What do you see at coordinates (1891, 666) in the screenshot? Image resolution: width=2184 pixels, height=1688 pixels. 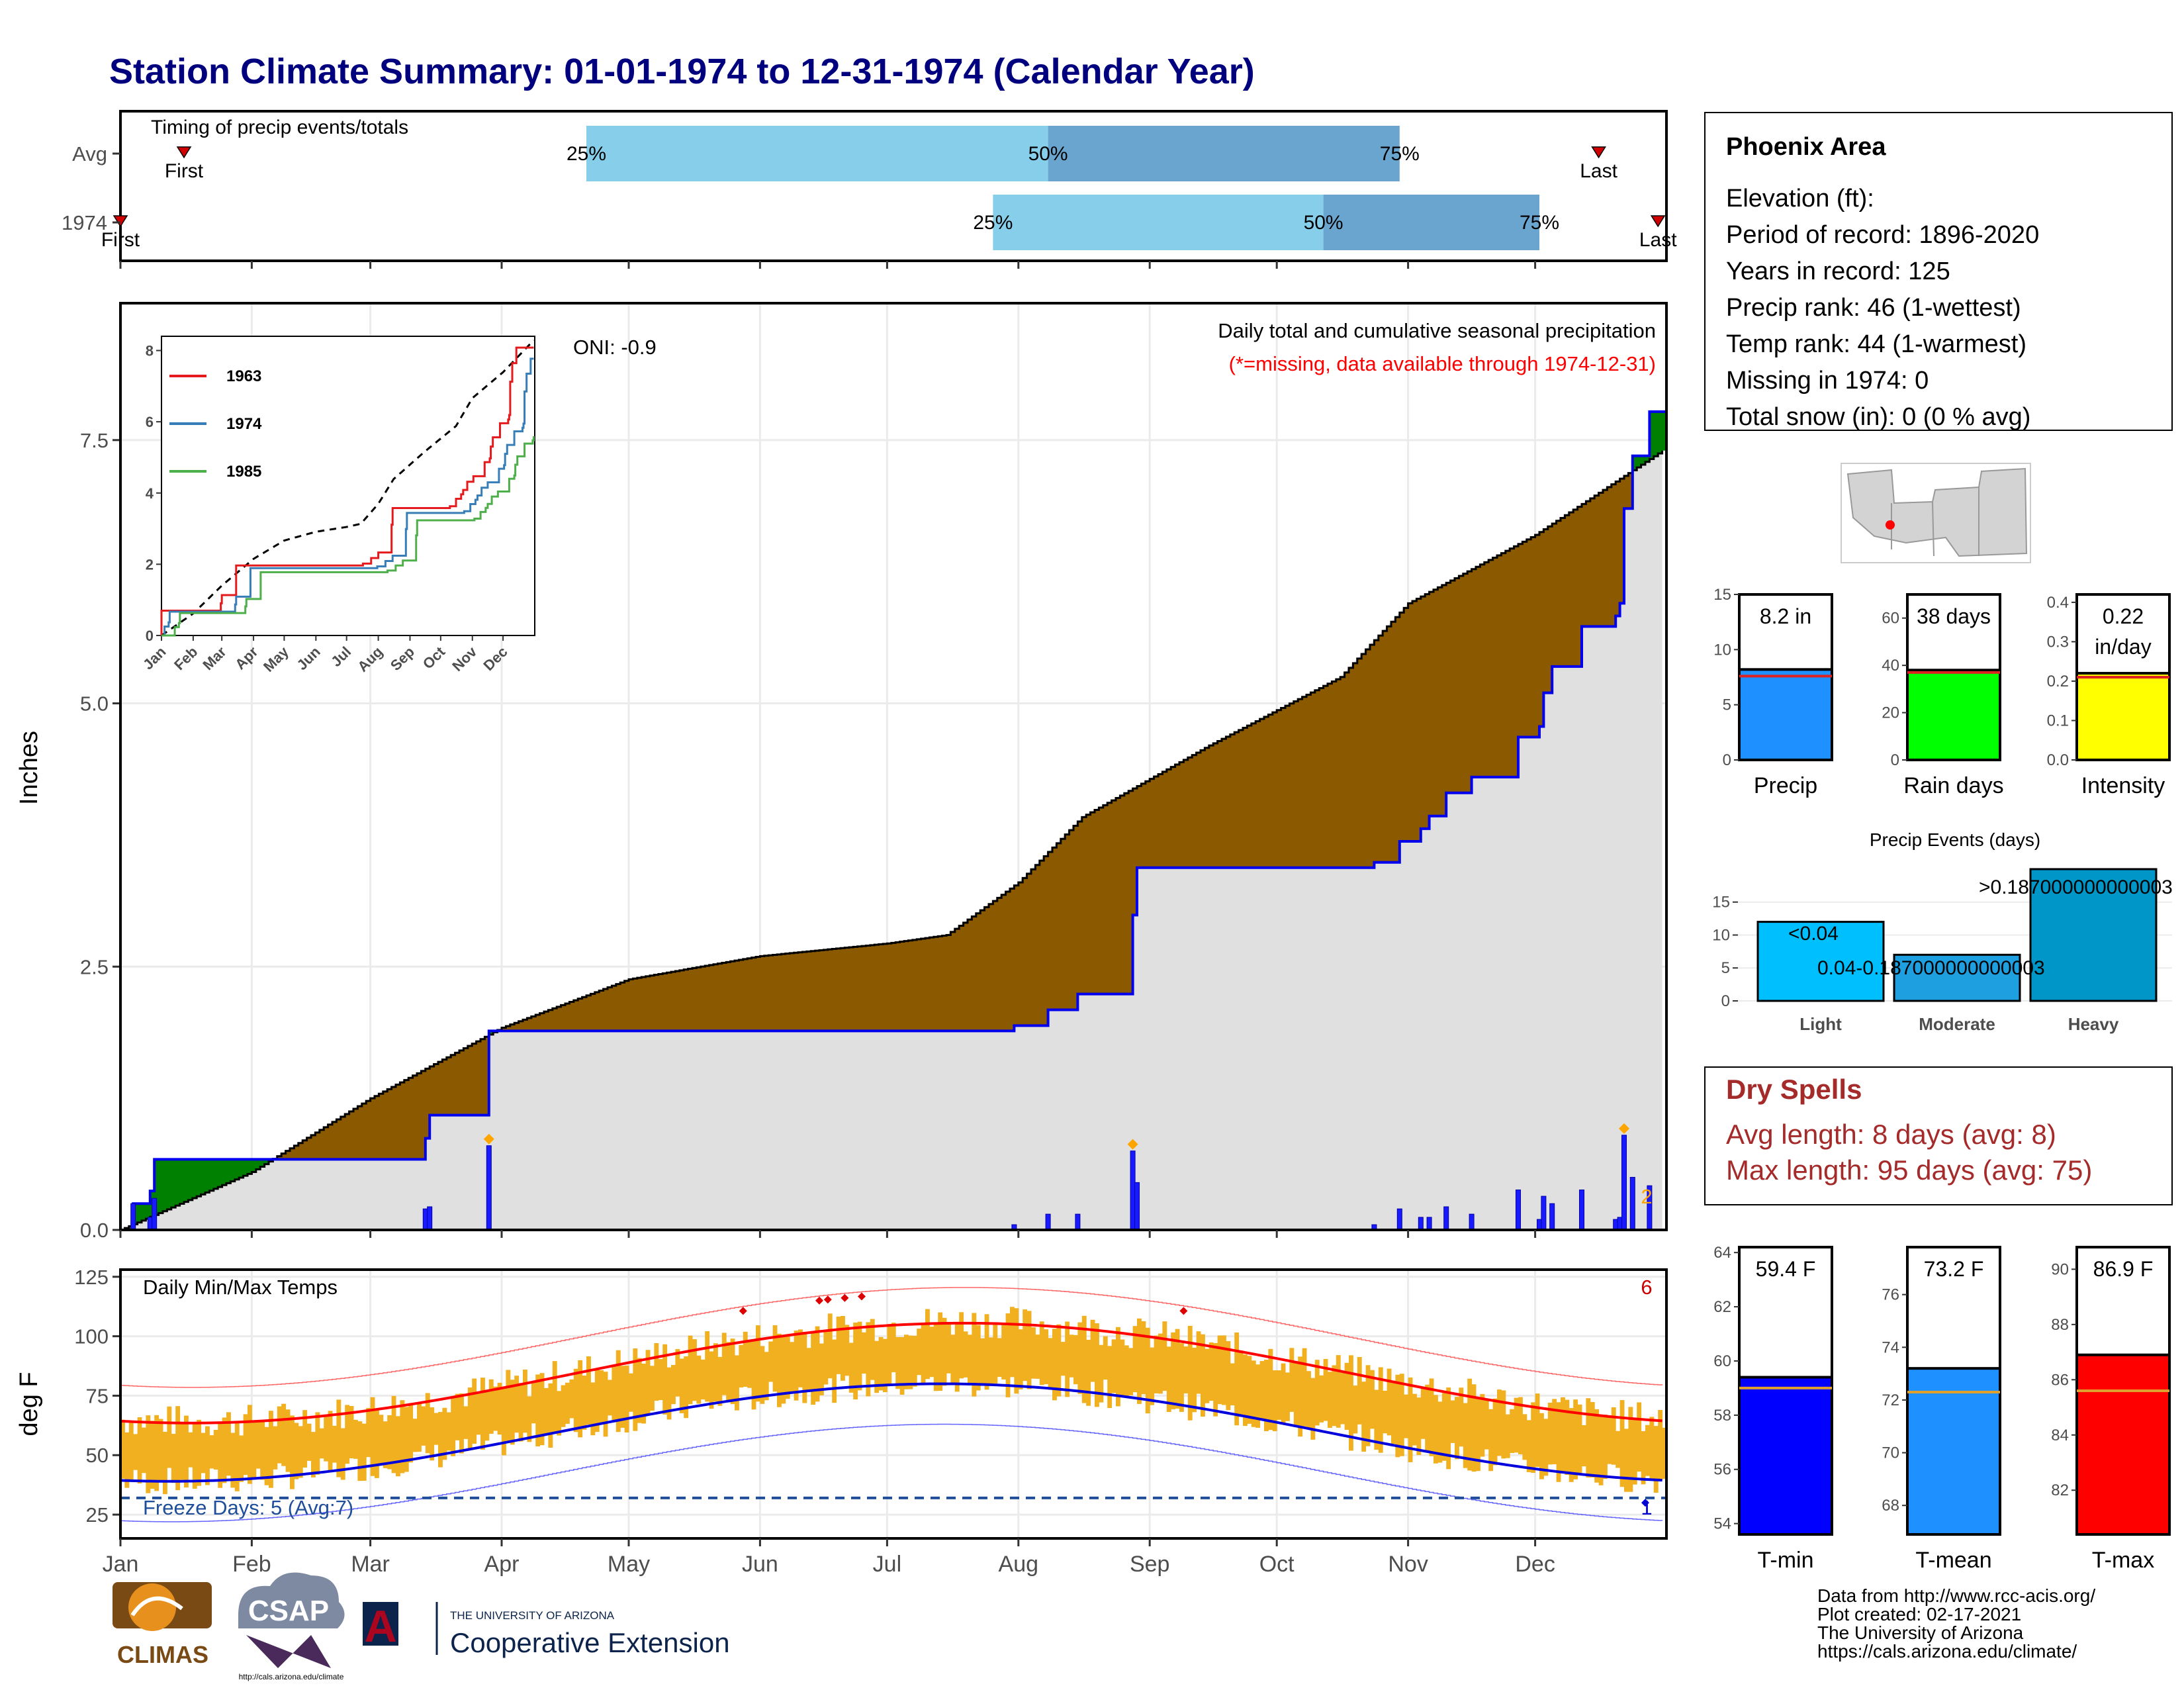 I see `stat-ytick-label: 40` at bounding box center [1891, 666].